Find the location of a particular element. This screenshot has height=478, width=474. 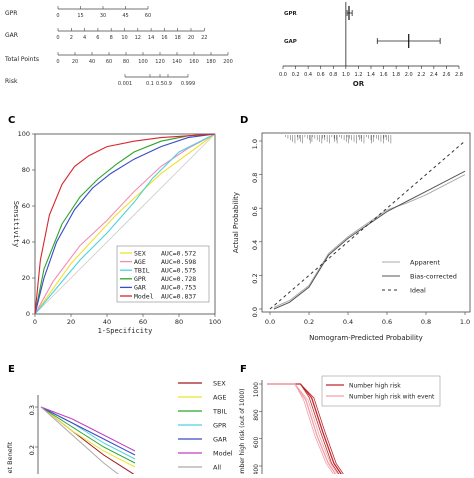

nomogram-tick-label: 16 is located at coordinates (164, 38).